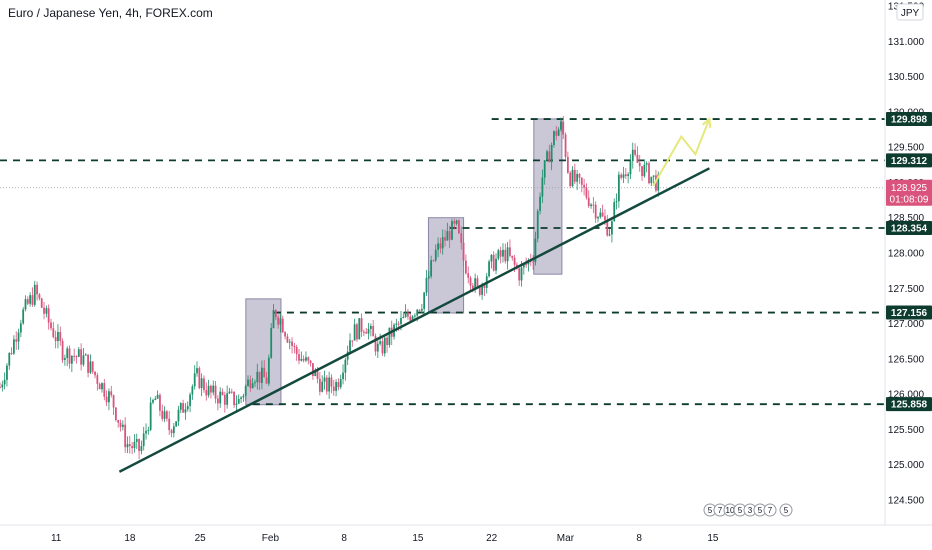  What do you see at coordinates (566, 538) in the screenshot?
I see `time-tick-label: Mar` at bounding box center [566, 538].